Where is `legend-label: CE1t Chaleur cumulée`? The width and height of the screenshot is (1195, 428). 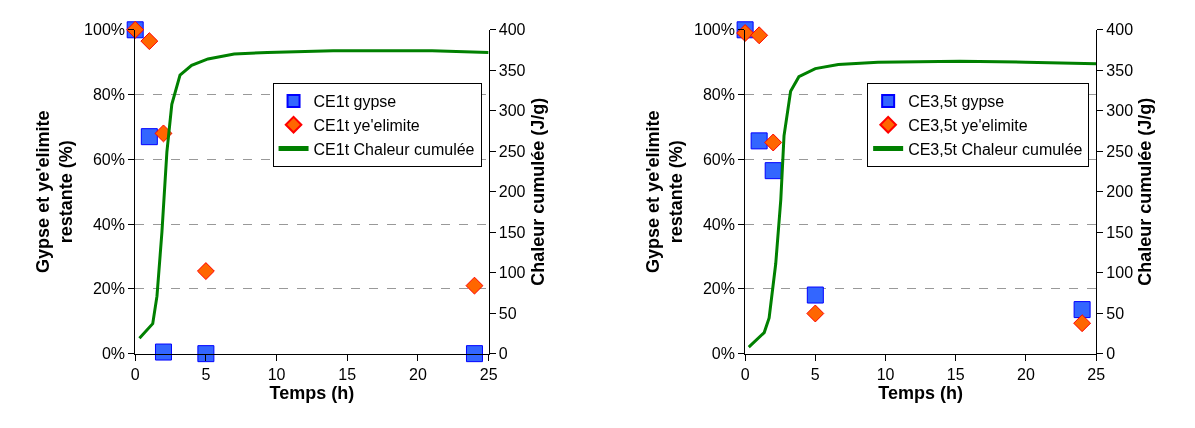
legend-label: CE1t Chaleur cumulée is located at coordinates (394, 149).